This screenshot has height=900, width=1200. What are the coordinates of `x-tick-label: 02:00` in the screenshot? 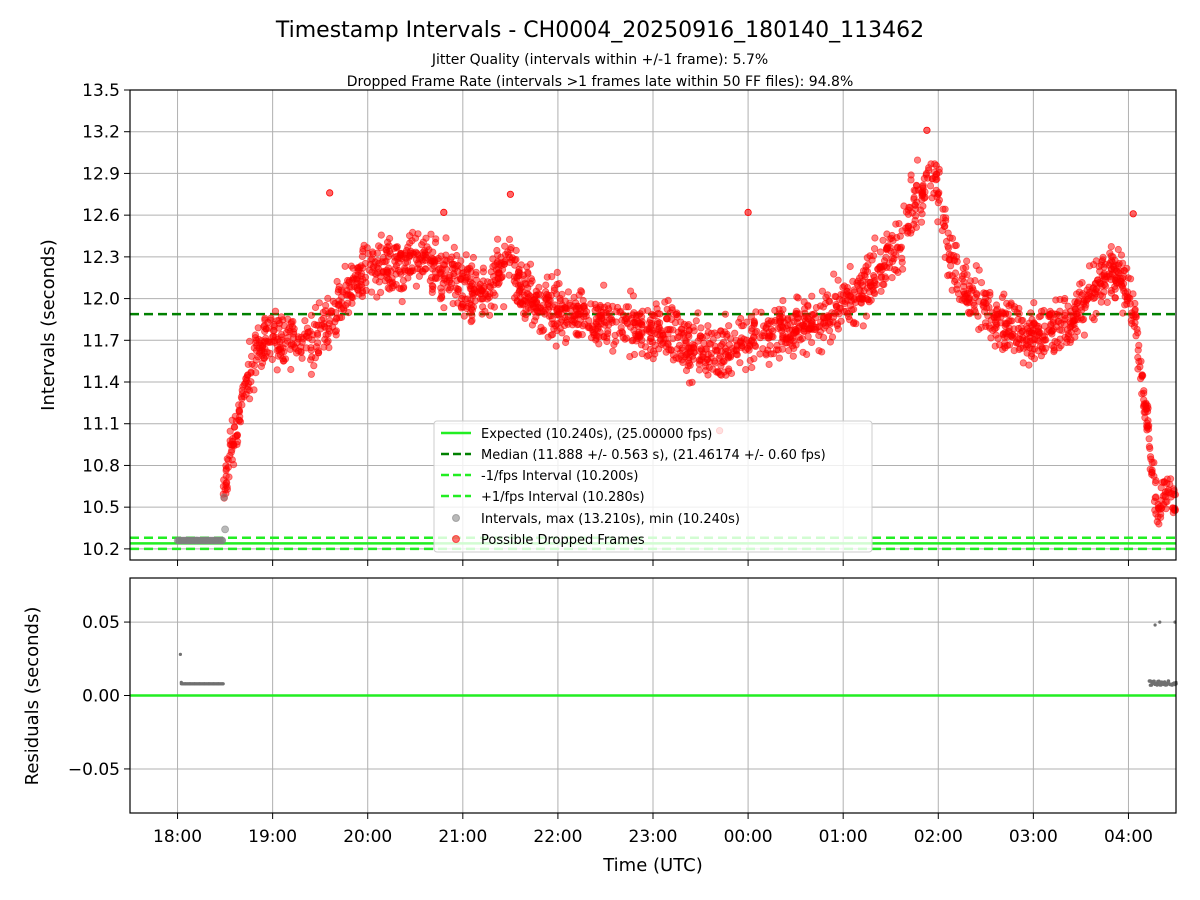 It's located at (938, 837).